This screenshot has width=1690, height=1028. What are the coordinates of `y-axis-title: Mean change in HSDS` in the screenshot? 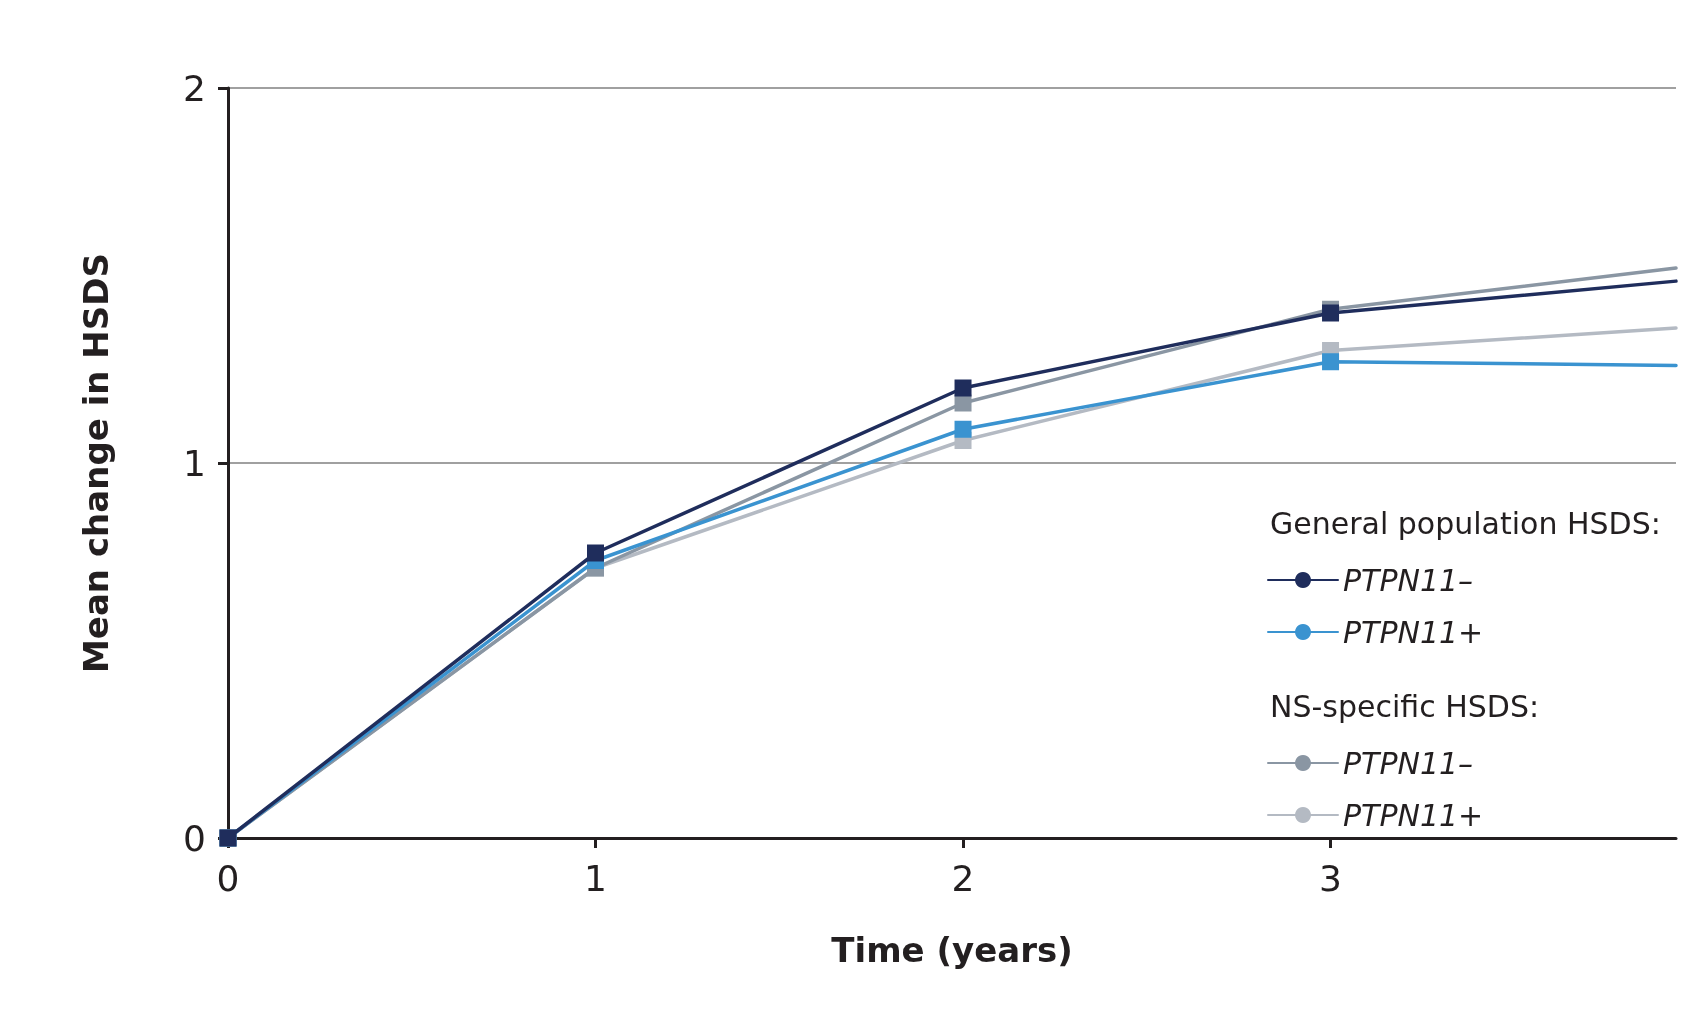 It's located at (96, 463).